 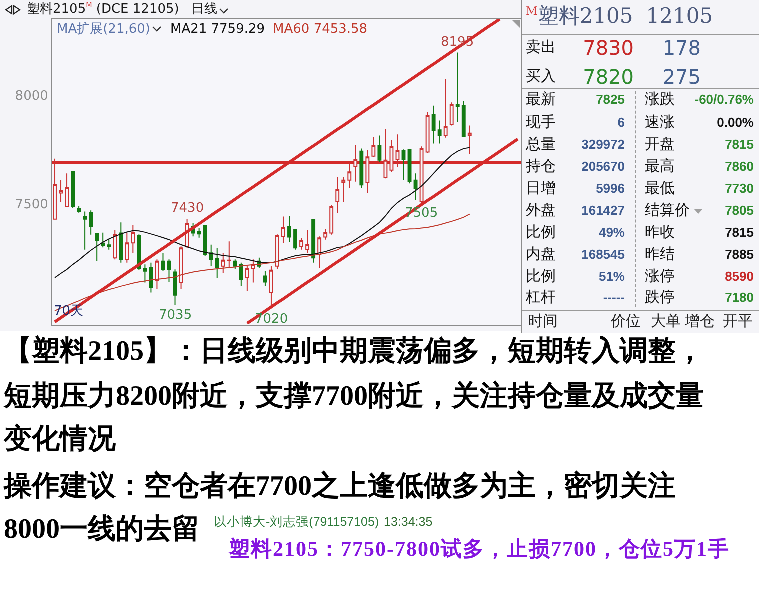 I want to click on text: 短期压力8200附近，支撑7700附近，关注持仓量及成交量, so click(x=354, y=397).